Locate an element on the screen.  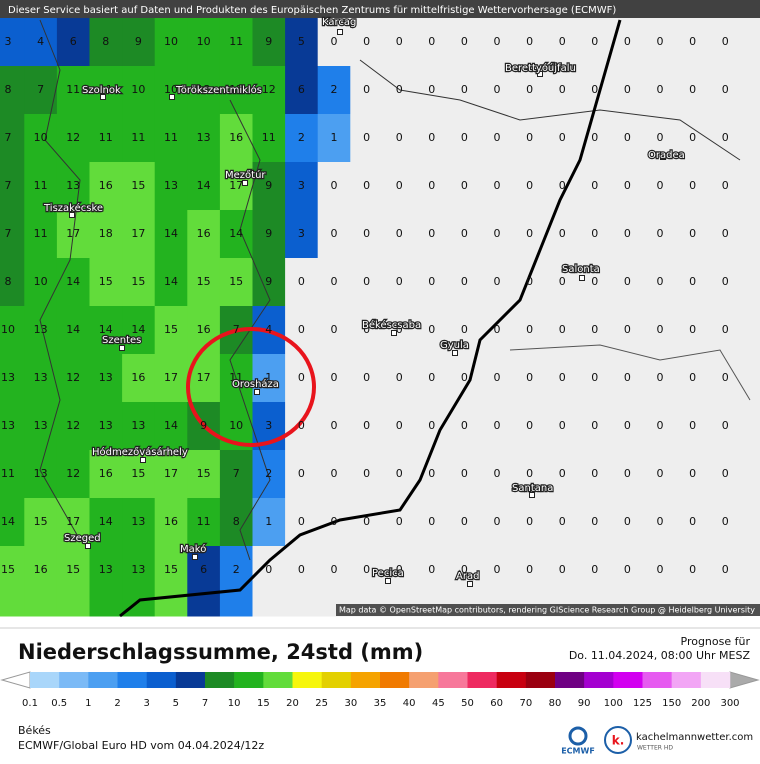
precip-value: 12 is located at coordinates (73, 377).